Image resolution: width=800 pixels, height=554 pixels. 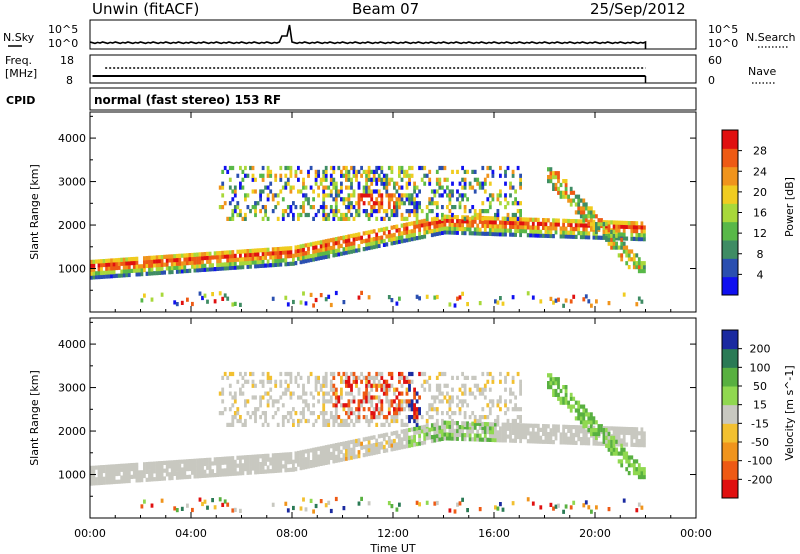 What do you see at coordinates (191, 533) in the screenshot?
I see `x-tick-label: 04:00` at bounding box center [191, 533].